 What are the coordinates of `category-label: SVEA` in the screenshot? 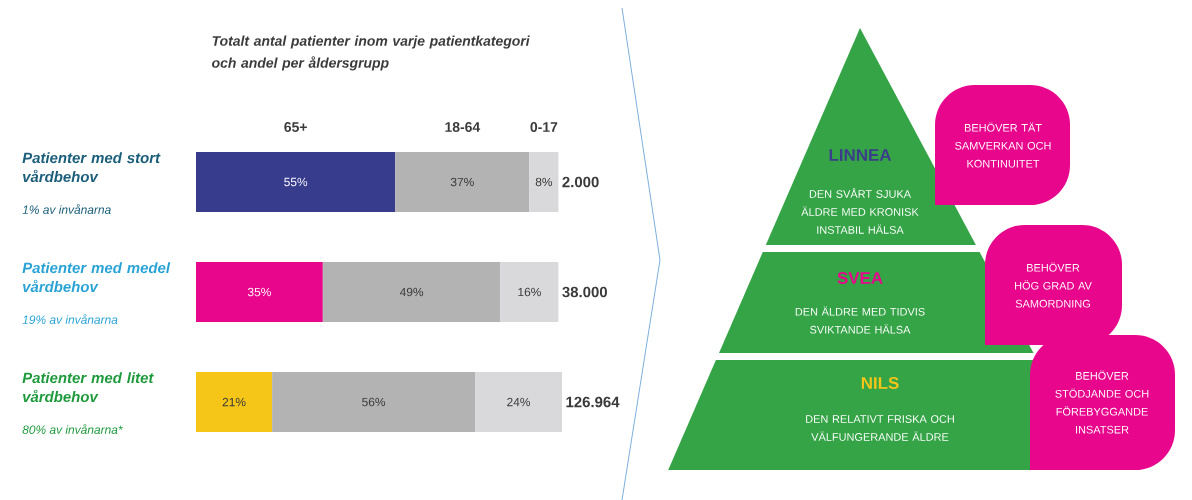 It's located at (860, 278).